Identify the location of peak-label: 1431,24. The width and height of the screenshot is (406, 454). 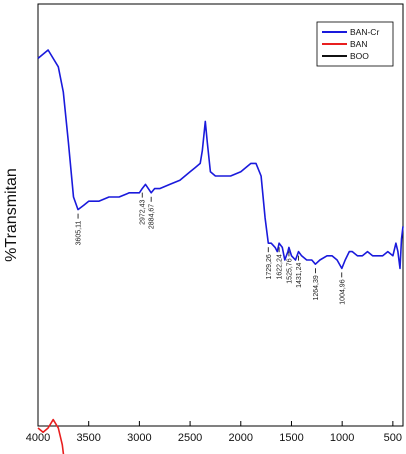
(299, 275).